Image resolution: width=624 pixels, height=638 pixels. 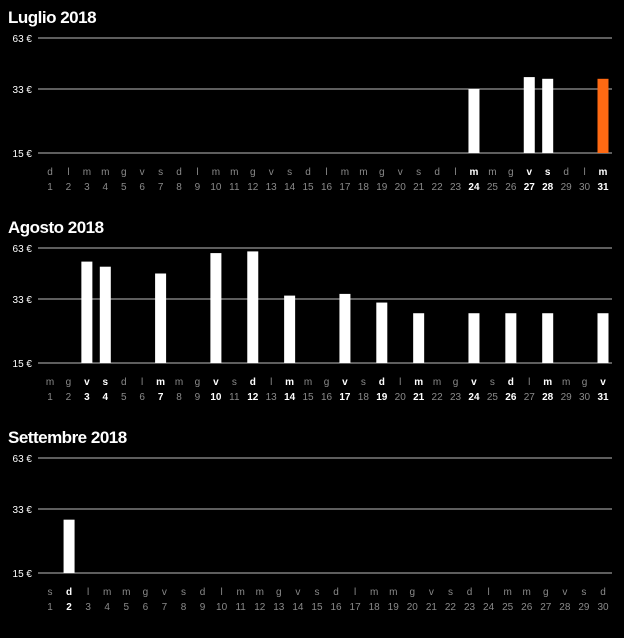 What do you see at coordinates (203, 607) in the screenshot?
I see `day-number-label: 9` at bounding box center [203, 607].